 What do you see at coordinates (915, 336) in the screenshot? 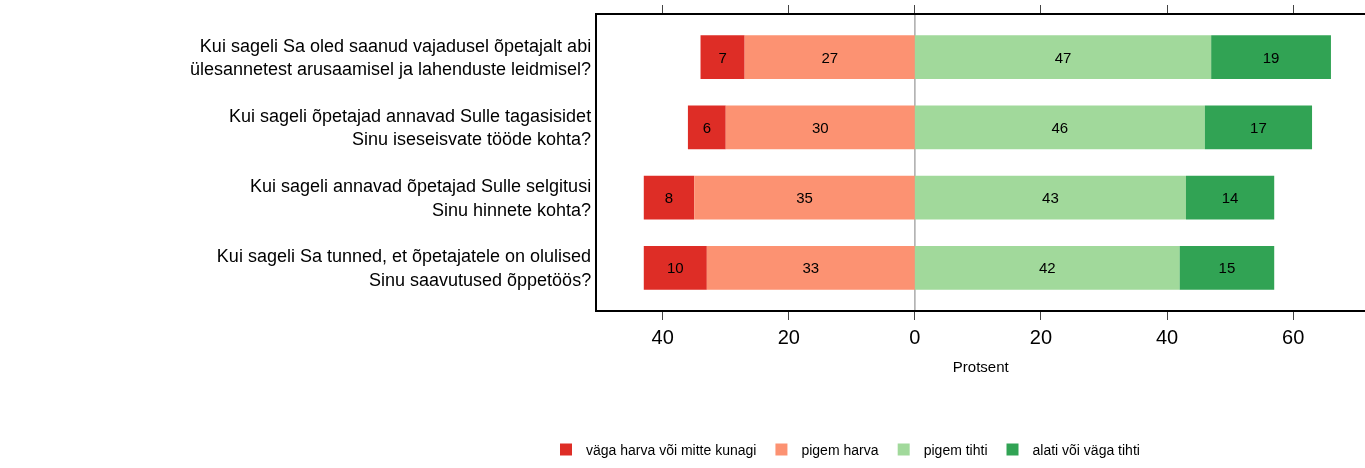
I see `x-tick-label: 0` at bounding box center [915, 336].